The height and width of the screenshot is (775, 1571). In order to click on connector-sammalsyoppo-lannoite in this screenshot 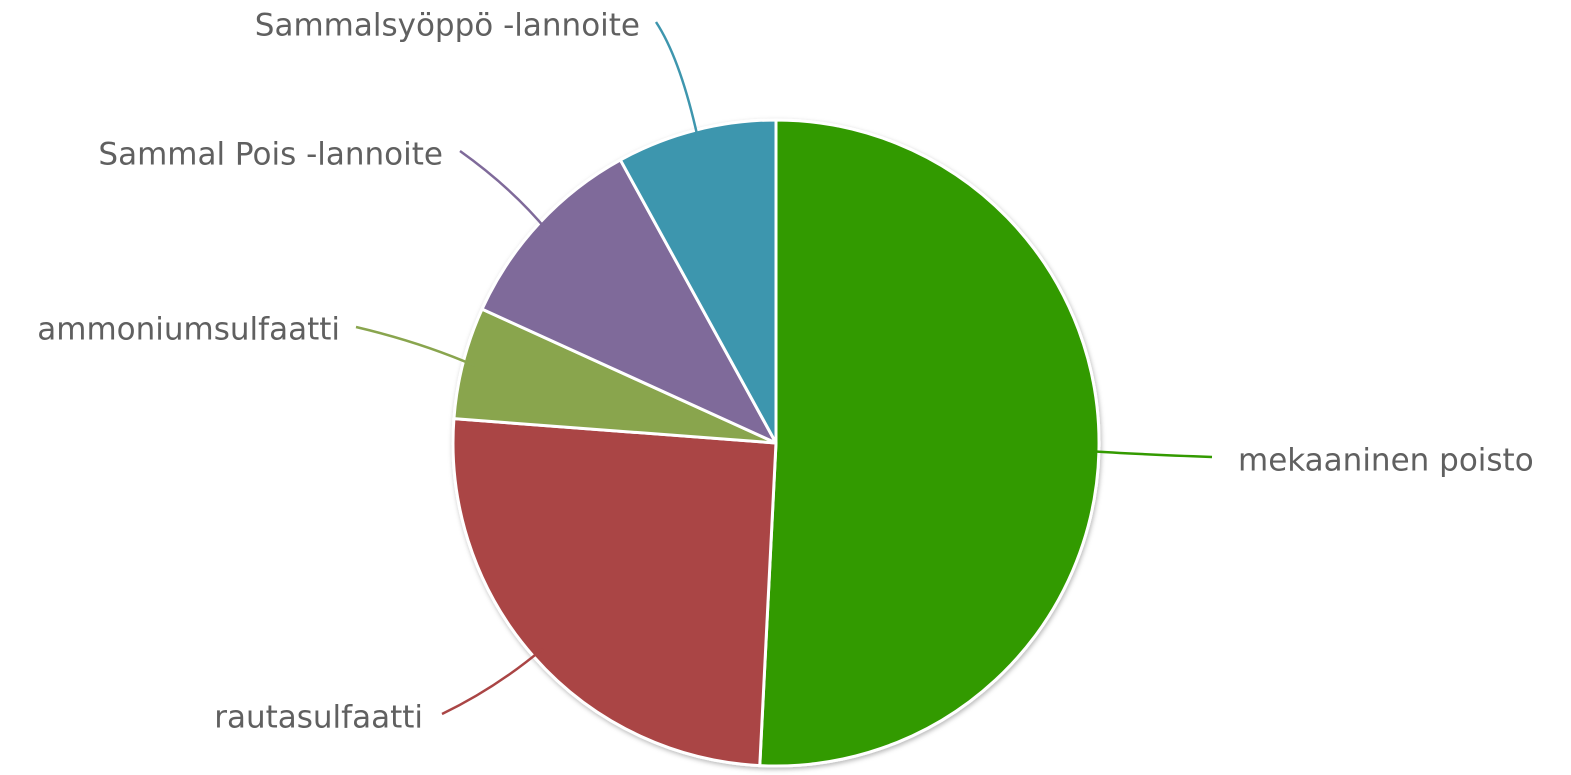, I will do `click(677, 82)`.